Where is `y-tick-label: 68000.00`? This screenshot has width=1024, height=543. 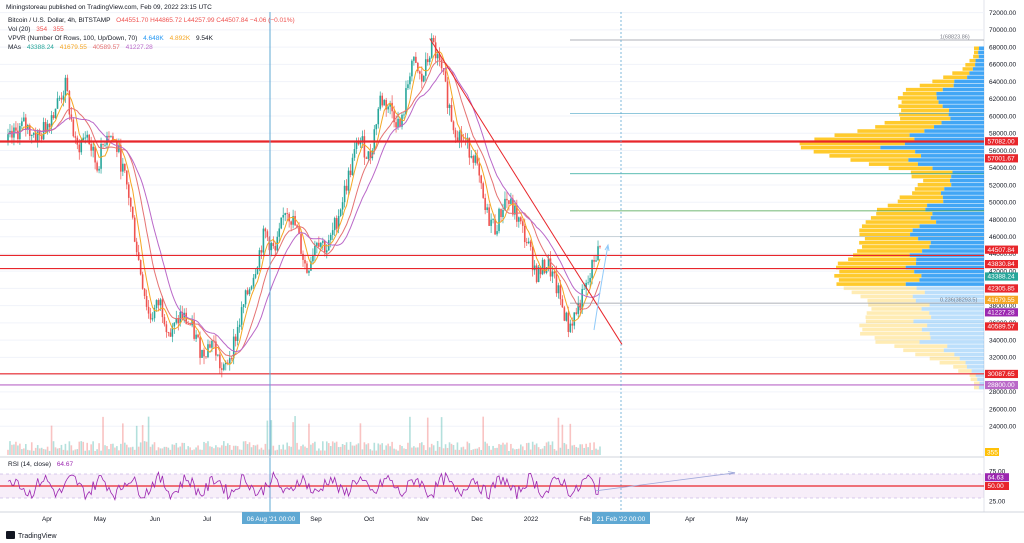
y-tick-label: 68000.00 is located at coordinates (1002, 47).